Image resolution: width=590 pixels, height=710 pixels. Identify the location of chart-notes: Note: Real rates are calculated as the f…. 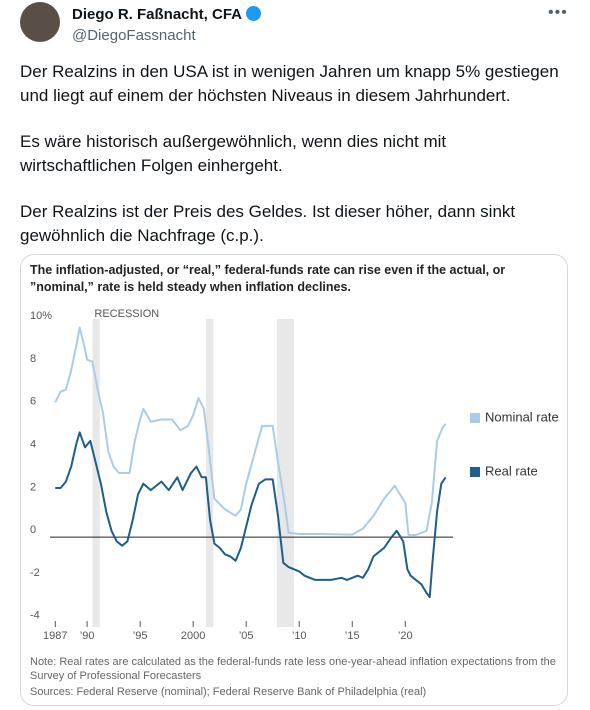
(297, 677).